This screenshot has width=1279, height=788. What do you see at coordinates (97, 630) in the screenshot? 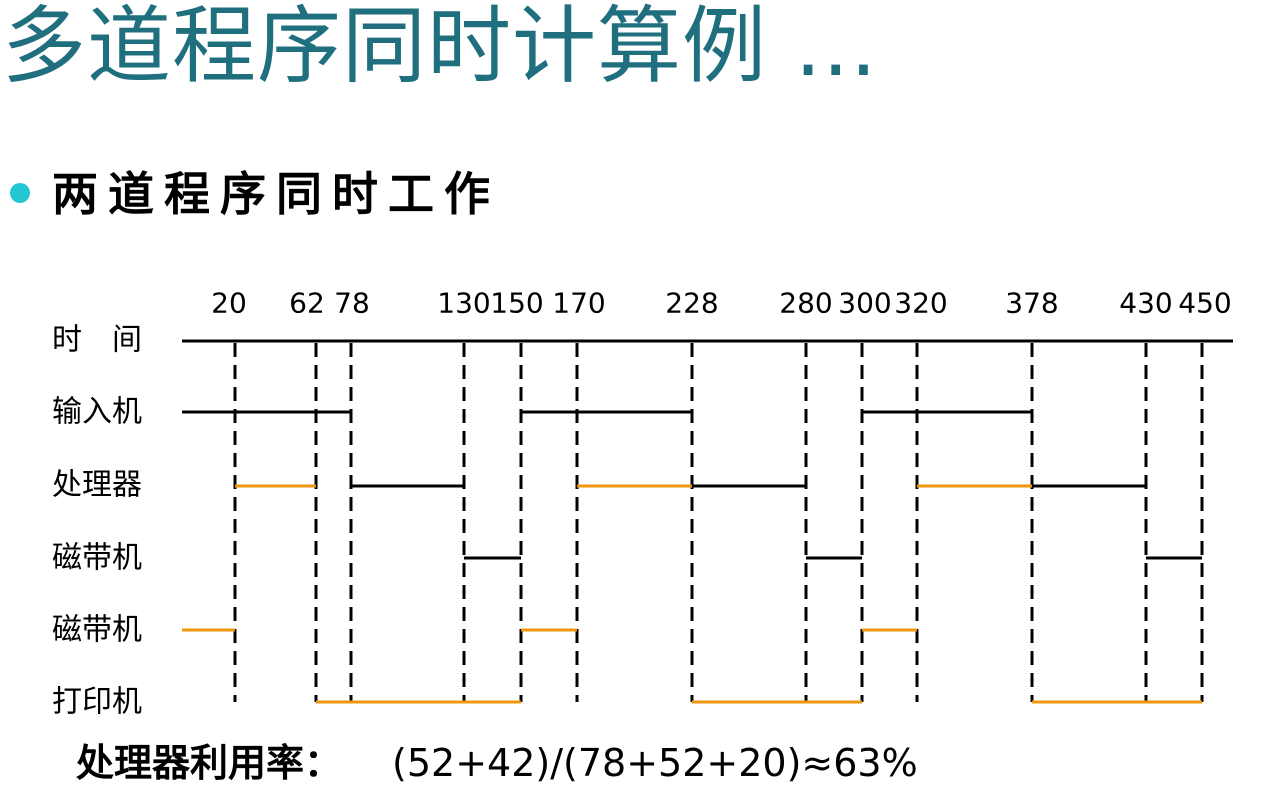
I see `row-label-tape2: 磁带机` at bounding box center [97, 630].